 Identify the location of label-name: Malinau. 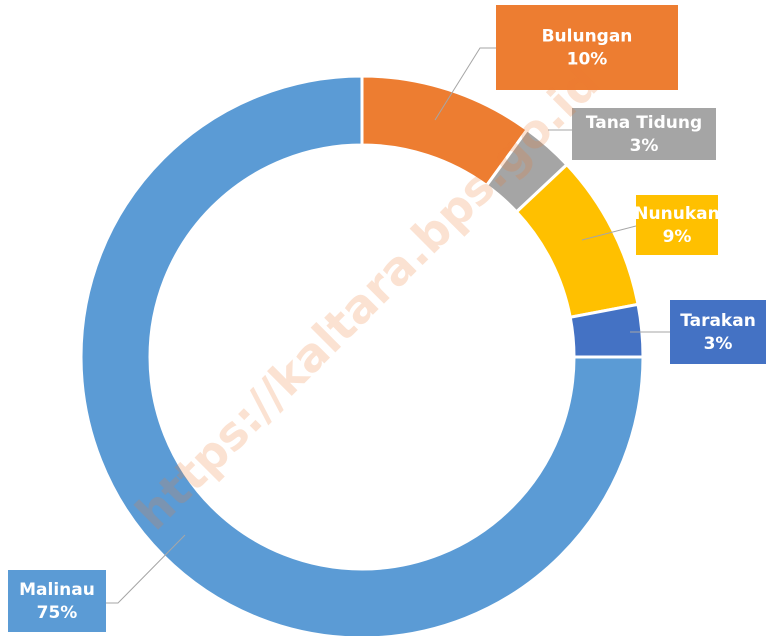
(57, 590).